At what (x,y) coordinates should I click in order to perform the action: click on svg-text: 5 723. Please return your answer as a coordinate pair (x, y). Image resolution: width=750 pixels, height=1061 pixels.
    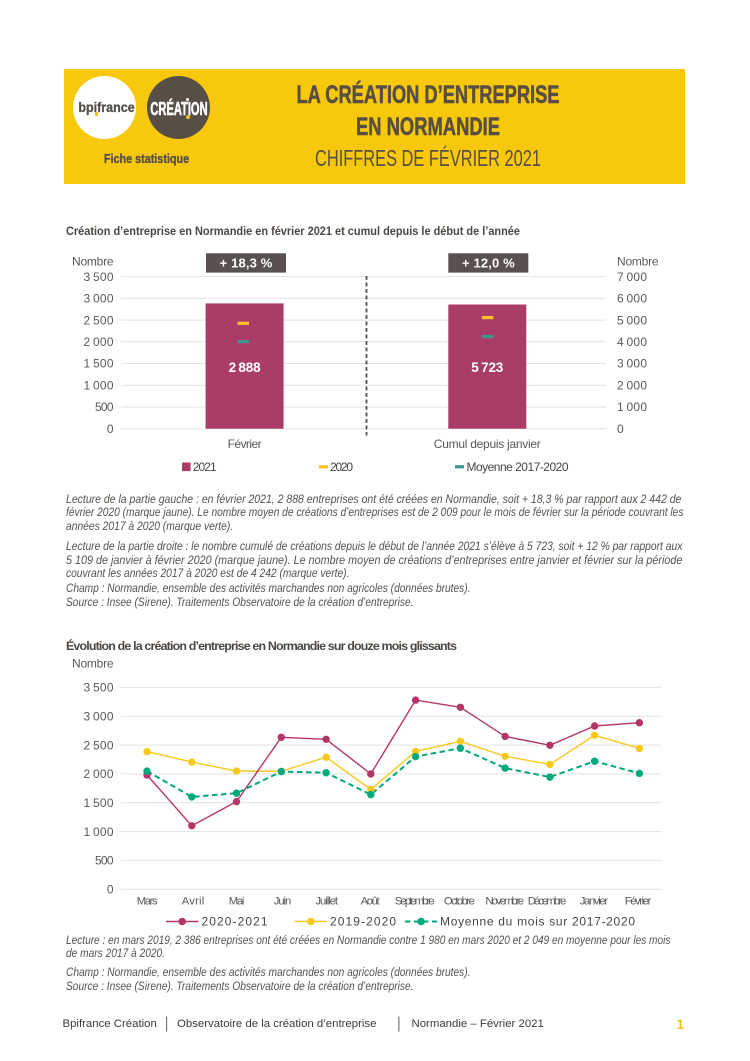
    Looking at the image, I should click on (487, 367).